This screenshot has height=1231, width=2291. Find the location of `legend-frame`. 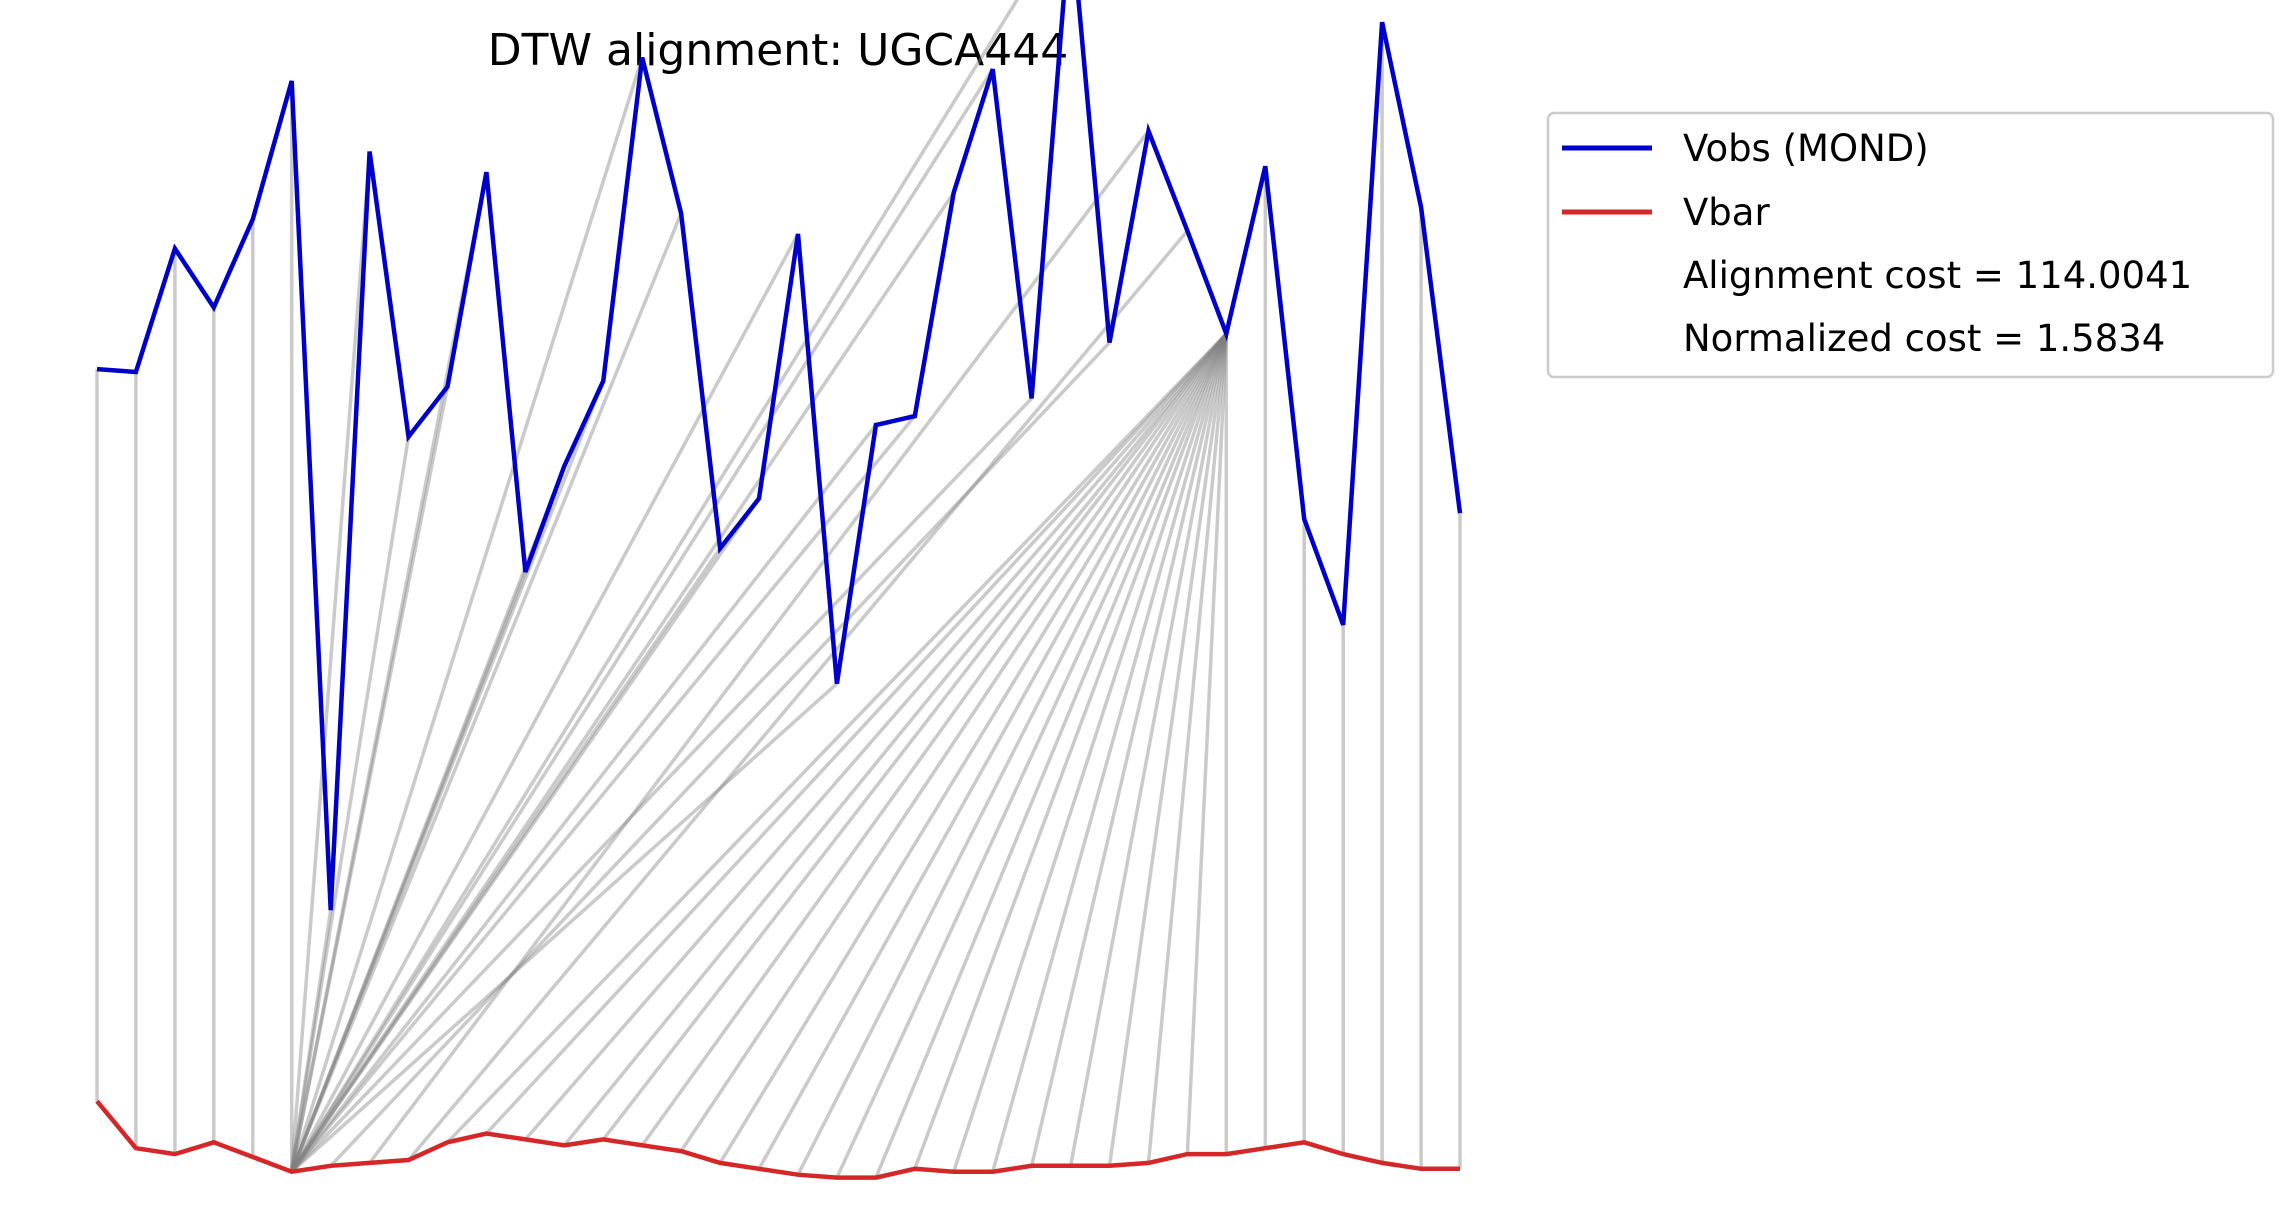

legend-frame is located at coordinates (1910, 245).